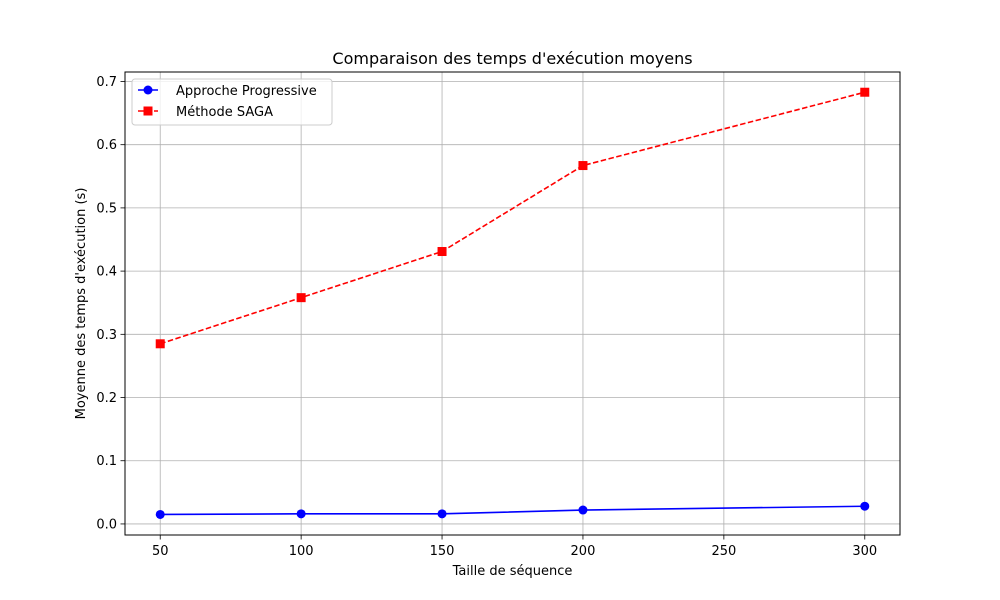  Describe the element at coordinates (106, 524) in the screenshot. I see `y-tick-label: 0.0` at that location.